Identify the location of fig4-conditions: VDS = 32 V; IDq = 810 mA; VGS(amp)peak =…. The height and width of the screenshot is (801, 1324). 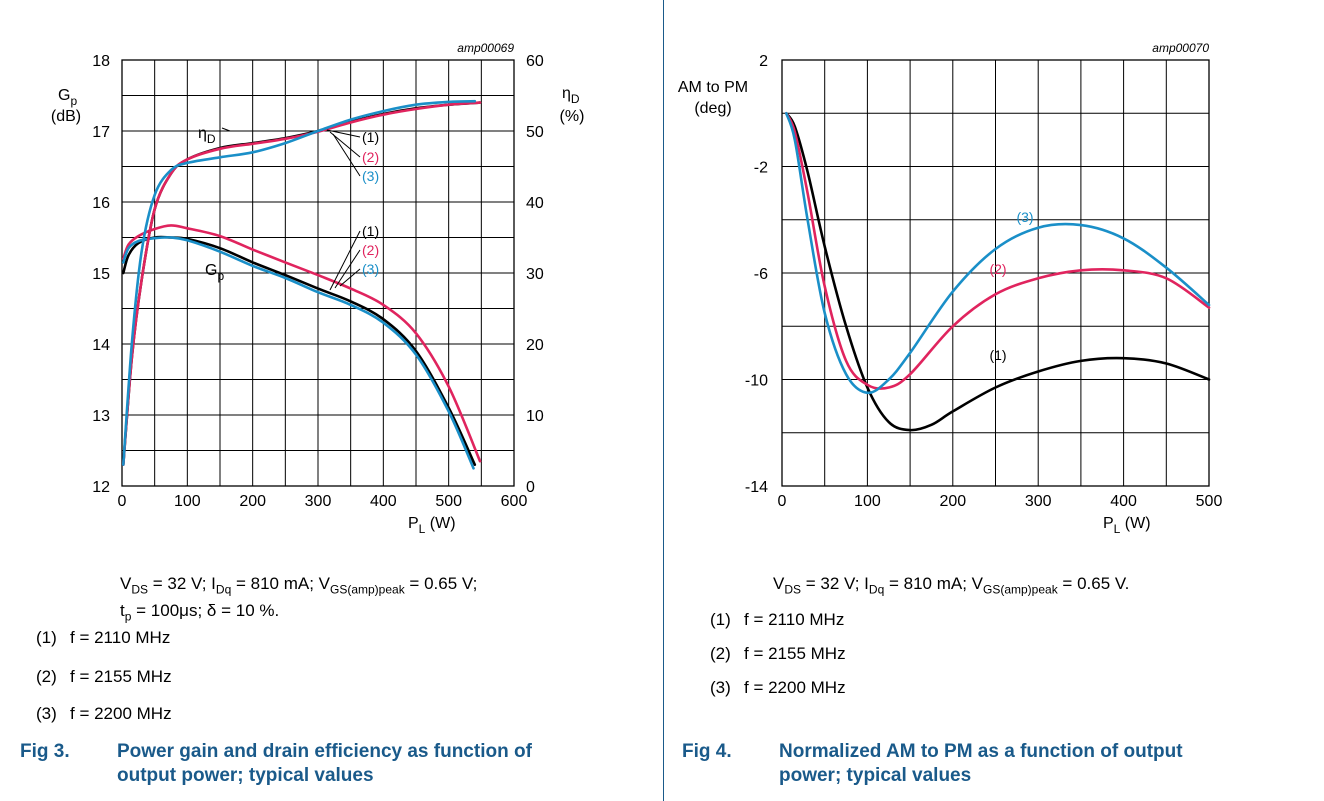
(951, 586).